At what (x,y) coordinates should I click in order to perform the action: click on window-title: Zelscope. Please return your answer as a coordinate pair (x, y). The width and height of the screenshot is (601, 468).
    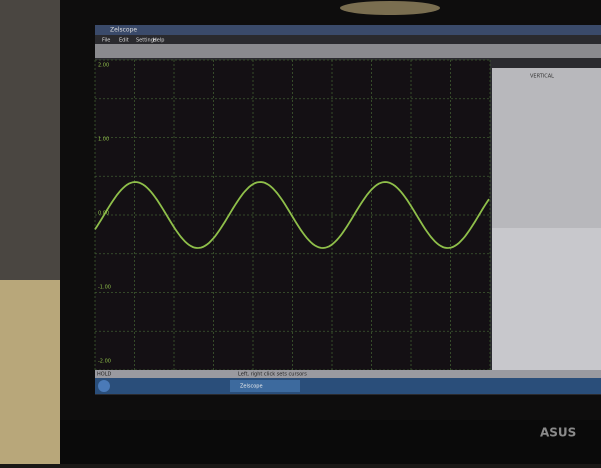
    Looking at the image, I should click on (123, 30).